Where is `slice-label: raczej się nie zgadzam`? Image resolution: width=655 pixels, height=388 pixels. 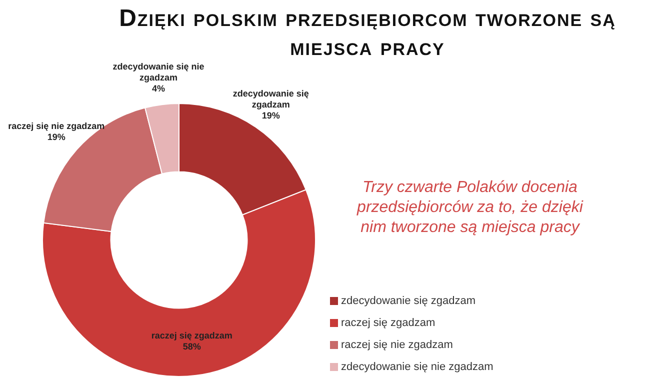 slice-label: raczej się nie zgadzam is located at coordinates (56, 125).